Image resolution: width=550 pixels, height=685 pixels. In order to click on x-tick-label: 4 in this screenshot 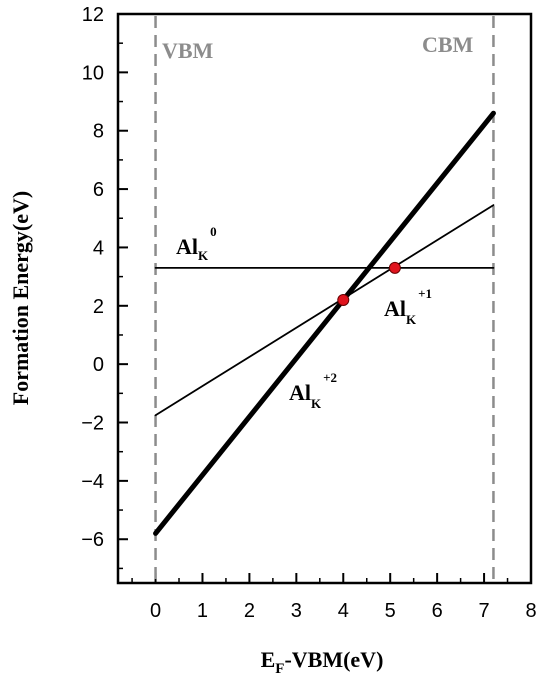, I will do `click(343, 611)`.